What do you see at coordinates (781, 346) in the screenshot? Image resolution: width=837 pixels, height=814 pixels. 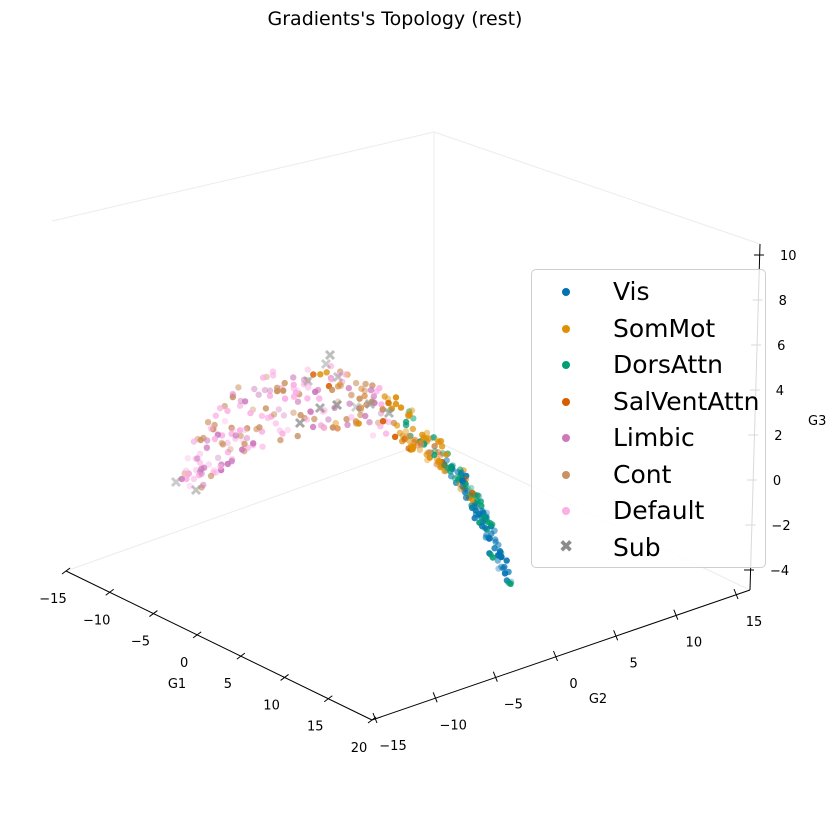 I see `g3-tick-label: 6` at bounding box center [781, 346].